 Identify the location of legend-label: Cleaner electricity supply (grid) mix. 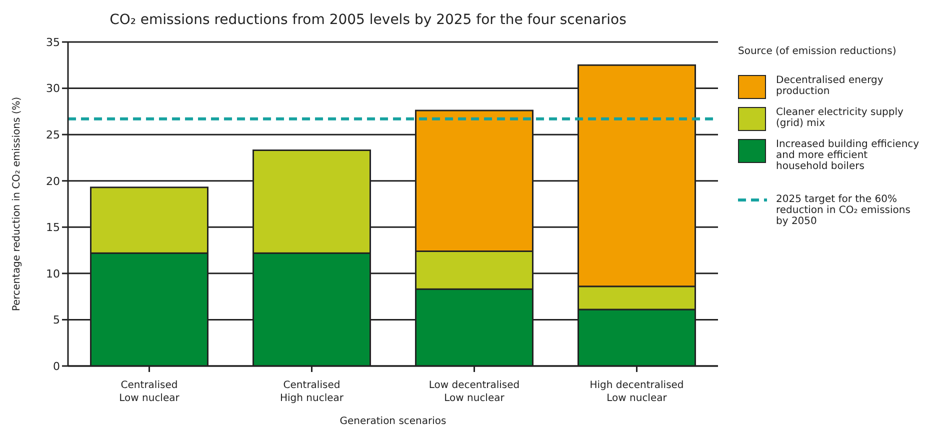
(840, 118).